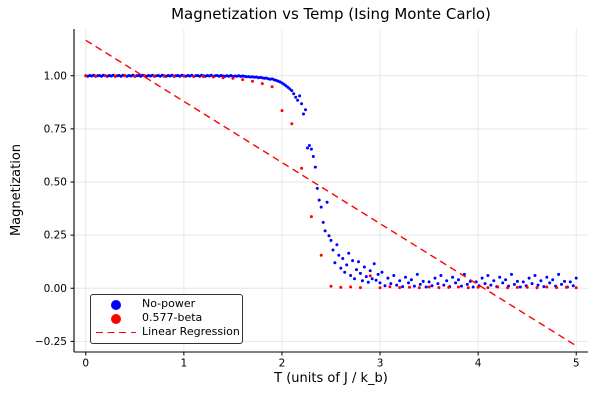  I want to click on svg-text: 0.75, so click(55, 129).